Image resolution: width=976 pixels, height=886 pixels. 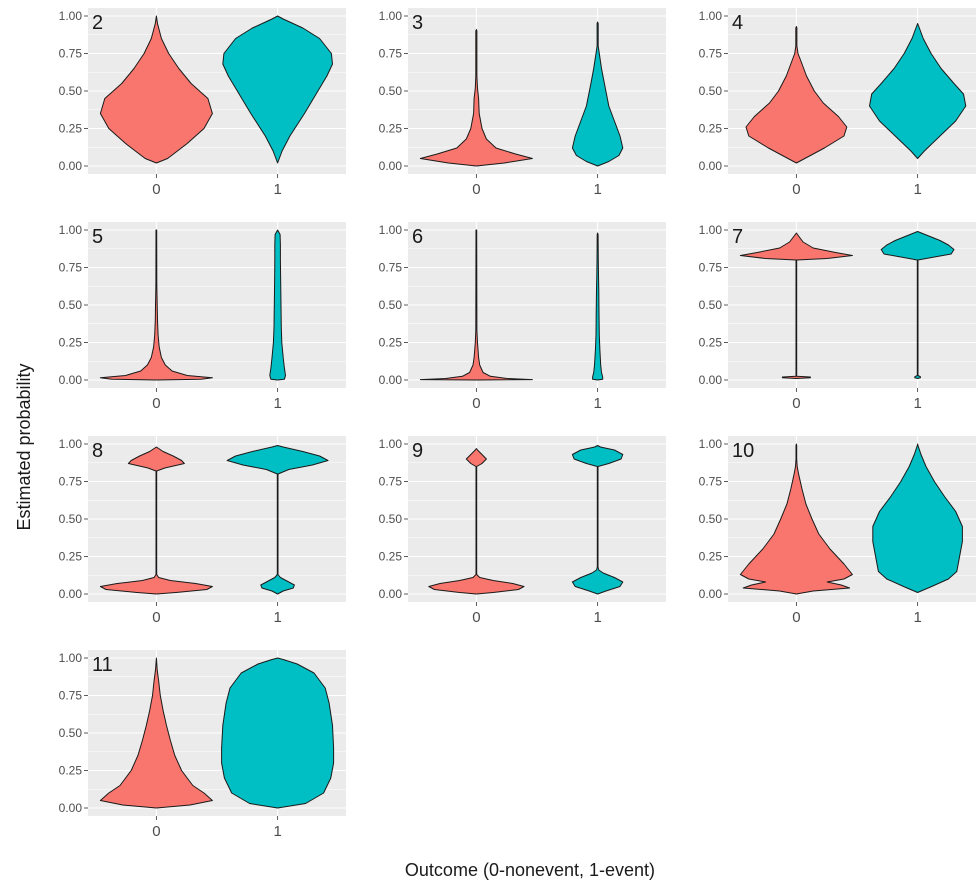 I want to click on panel-3: 0.00 0.25 0.50 0.75 1.00 0 1 3, so click(x=522, y=103).